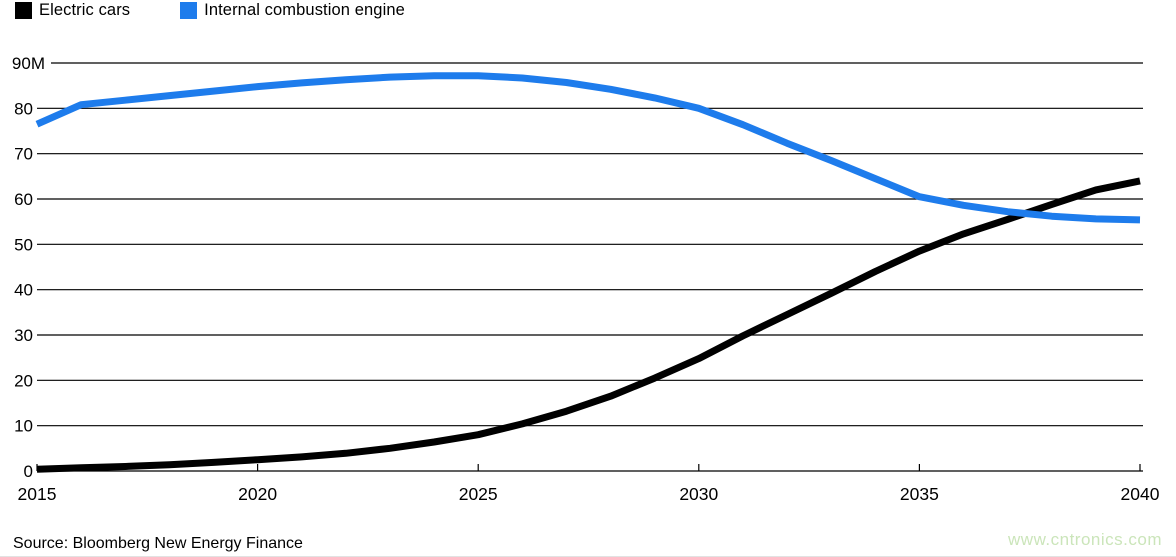 The image size is (1176, 557). What do you see at coordinates (28, 471) in the screenshot?
I see `y-axis-tick-label: 0` at bounding box center [28, 471].